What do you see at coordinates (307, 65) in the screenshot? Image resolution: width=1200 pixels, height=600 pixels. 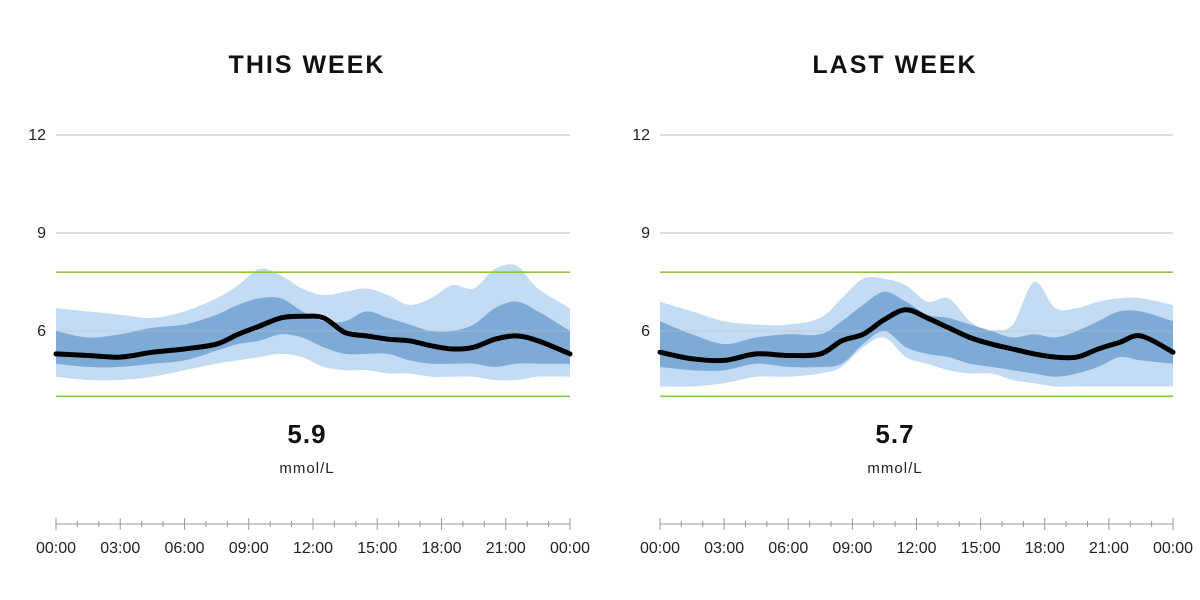 I see `chart-title: THIS WEEK` at bounding box center [307, 65].